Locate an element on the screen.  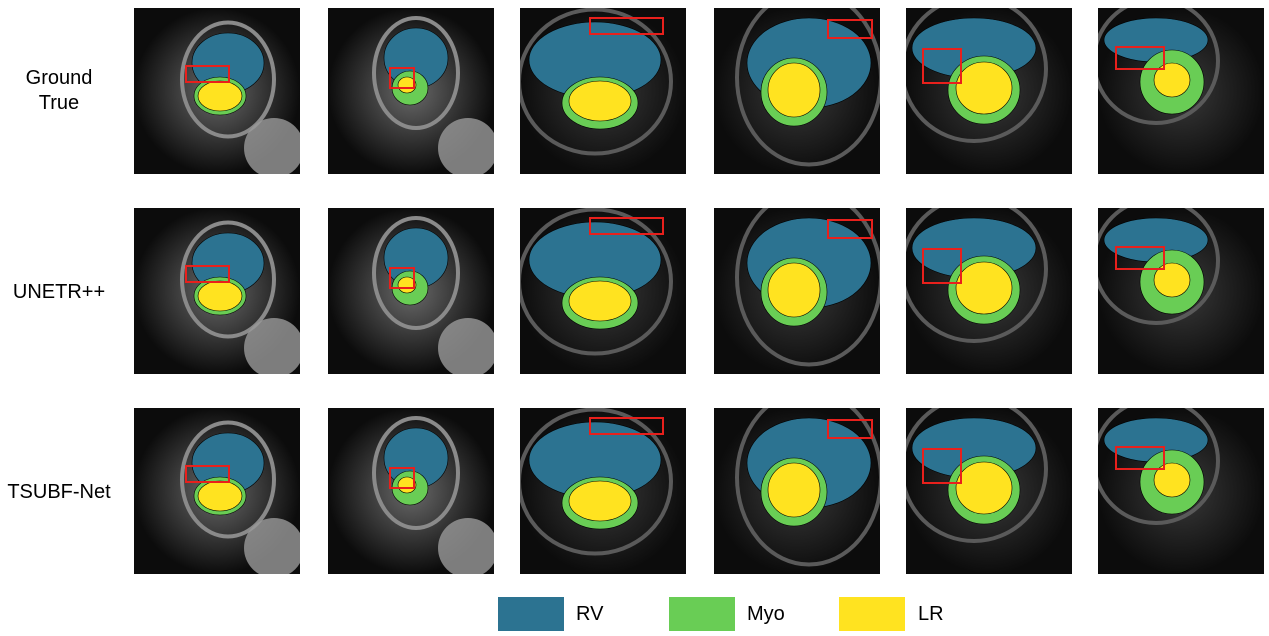
mri-panel-r2-c4 is located at coordinates (797, 291).